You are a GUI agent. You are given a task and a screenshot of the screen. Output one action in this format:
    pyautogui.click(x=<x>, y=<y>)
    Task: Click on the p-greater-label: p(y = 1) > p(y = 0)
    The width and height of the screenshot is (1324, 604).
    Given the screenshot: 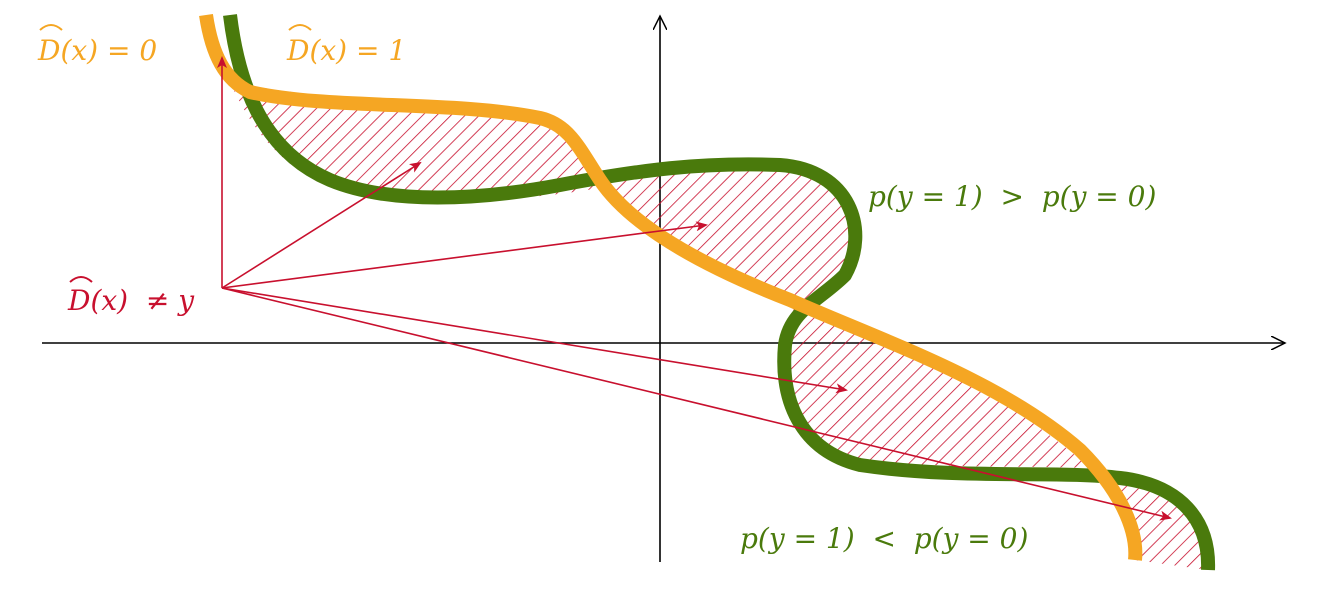 What is the action you would take?
    pyautogui.click(x=1012, y=196)
    